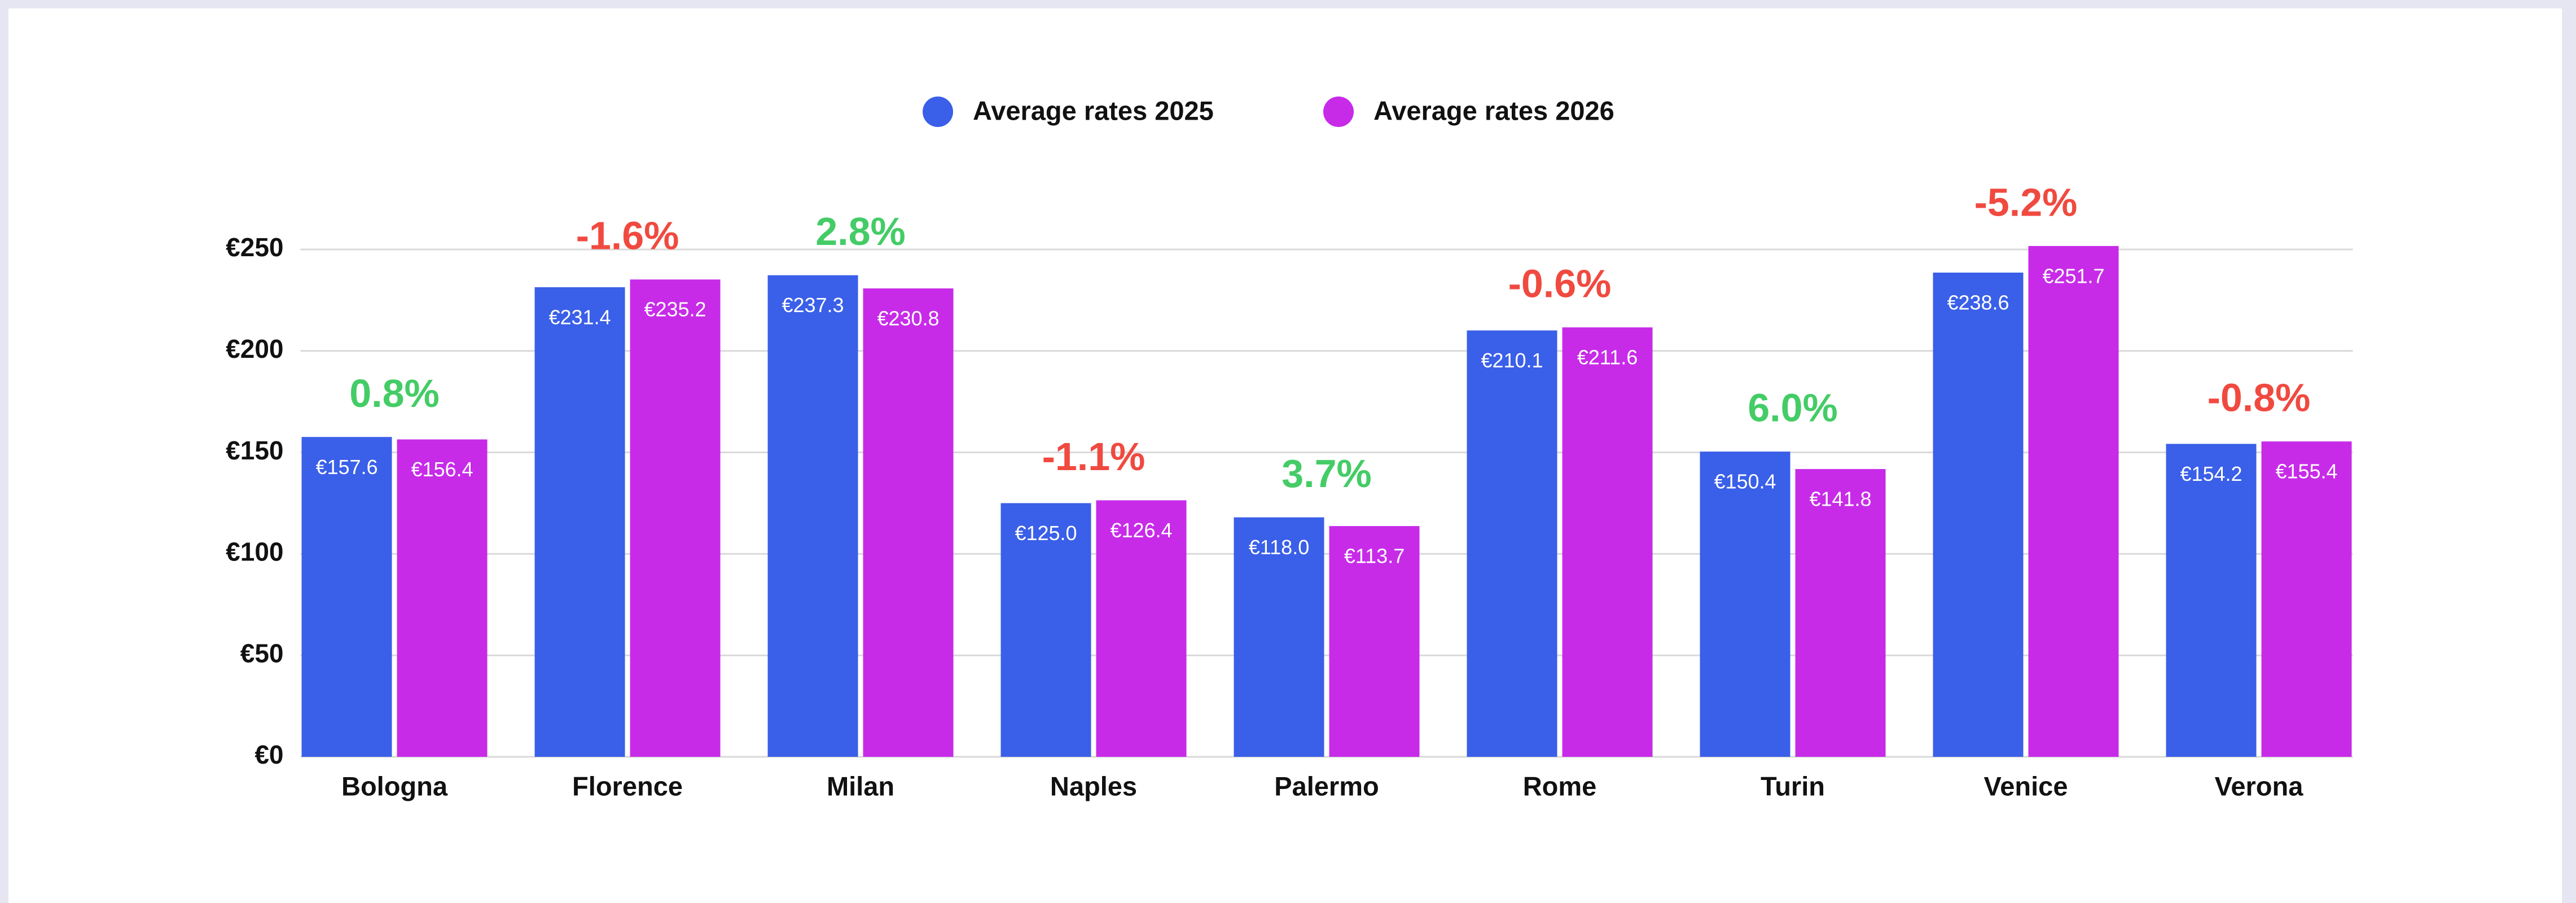 The height and width of the screenshot is (903, 2576). Describe the element at coordinates (2026, 786) in the screenshot. I see `x-tick-label: Venice` at that location.